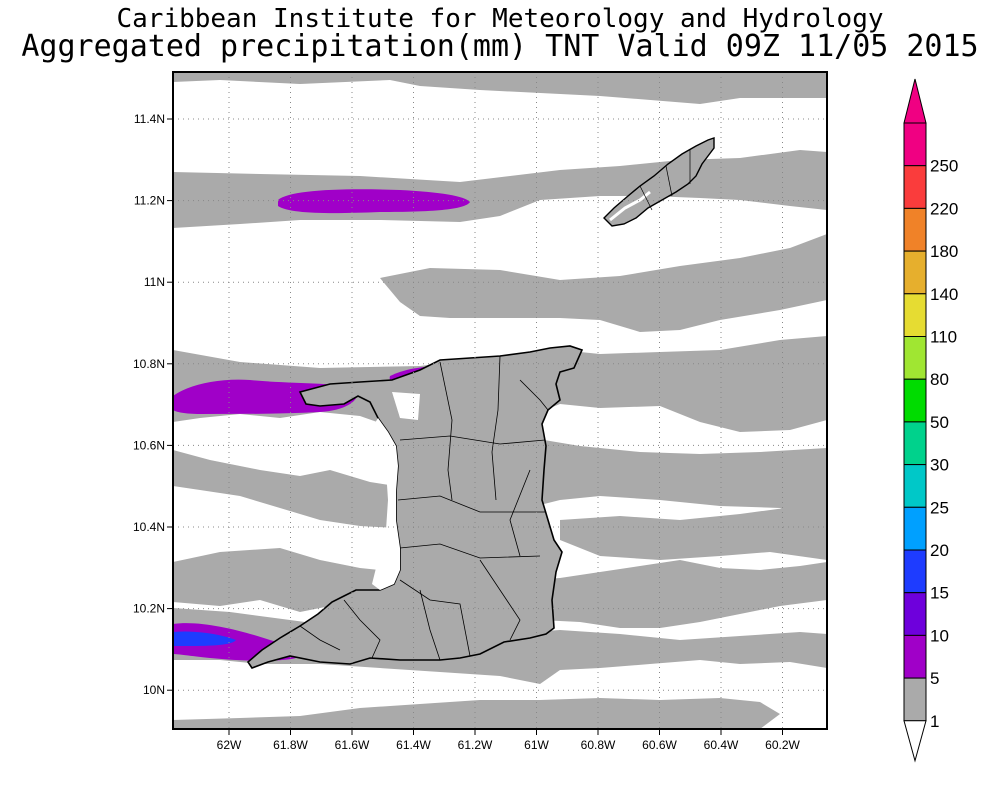 This screenshot has width=1000, height=800. Describe the element at coordinates (915, 741) in the screenshot. I see `colorbar-under-triangle` at that location.